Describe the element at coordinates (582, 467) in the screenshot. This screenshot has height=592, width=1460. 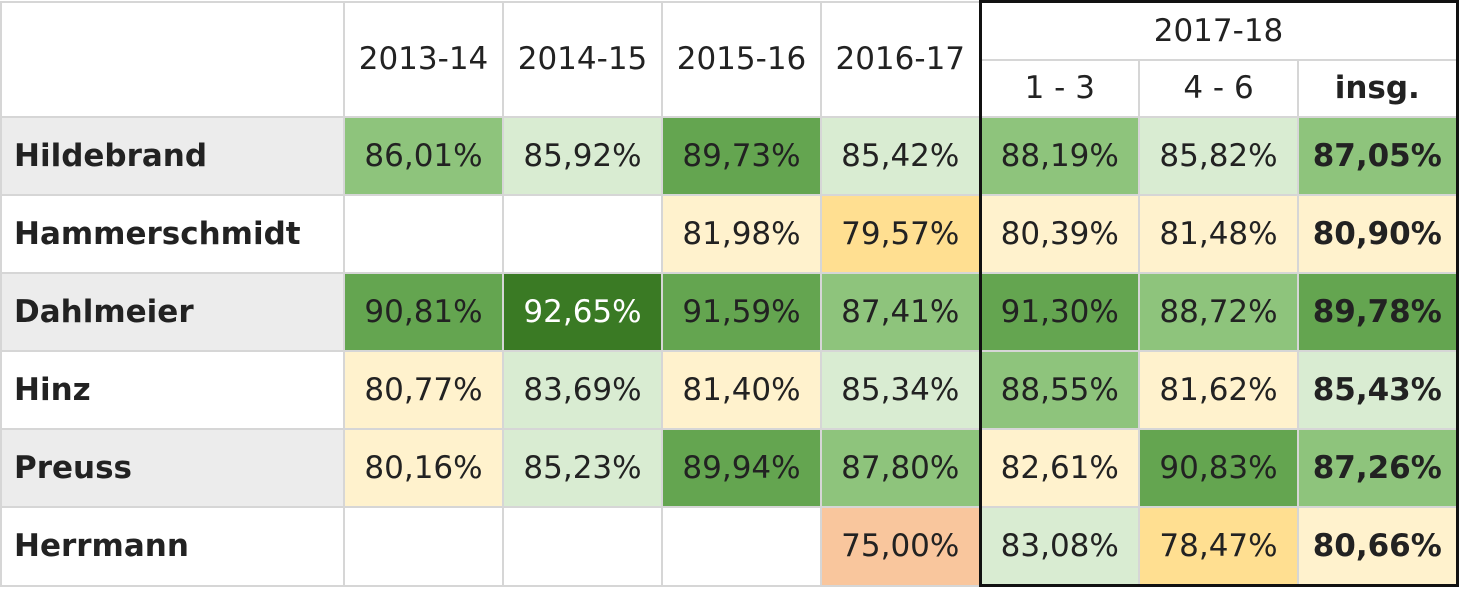
I see `value-cell: 85,23%` at that location.